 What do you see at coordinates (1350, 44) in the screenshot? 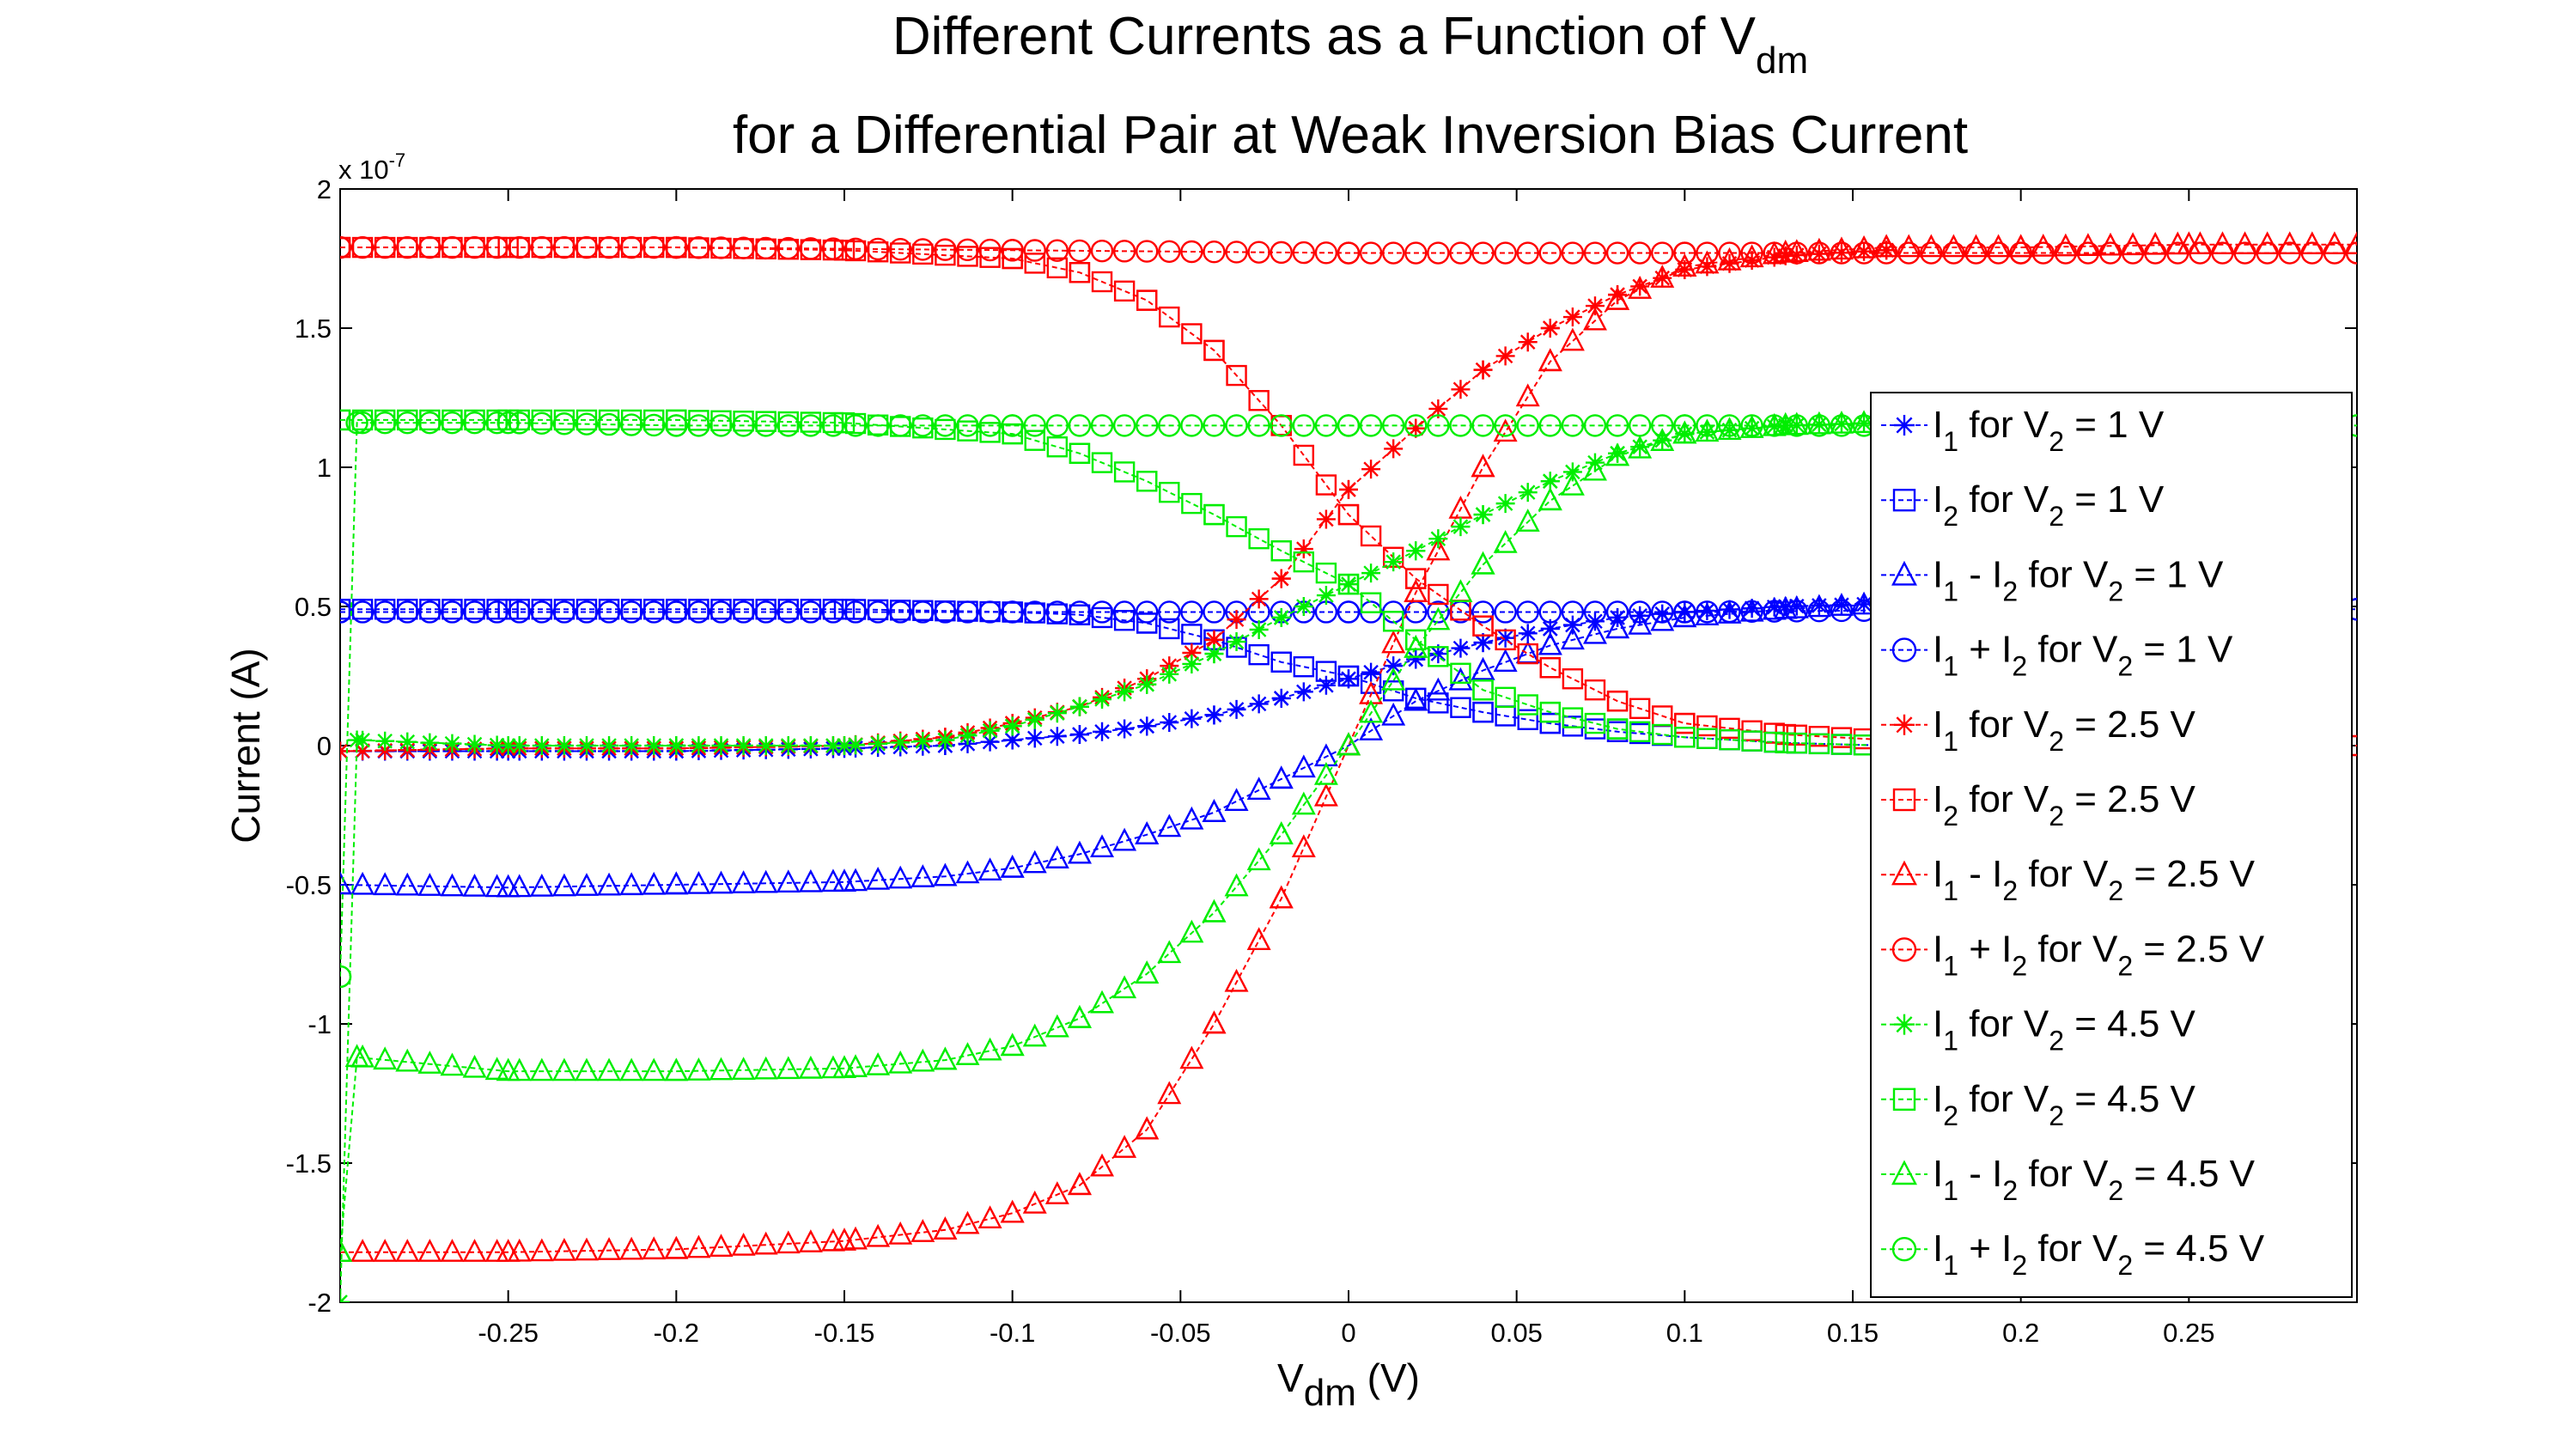
I see `chart-title-line1: Different Currents as a Function of Vdm` at bounding box center [1350, 44].